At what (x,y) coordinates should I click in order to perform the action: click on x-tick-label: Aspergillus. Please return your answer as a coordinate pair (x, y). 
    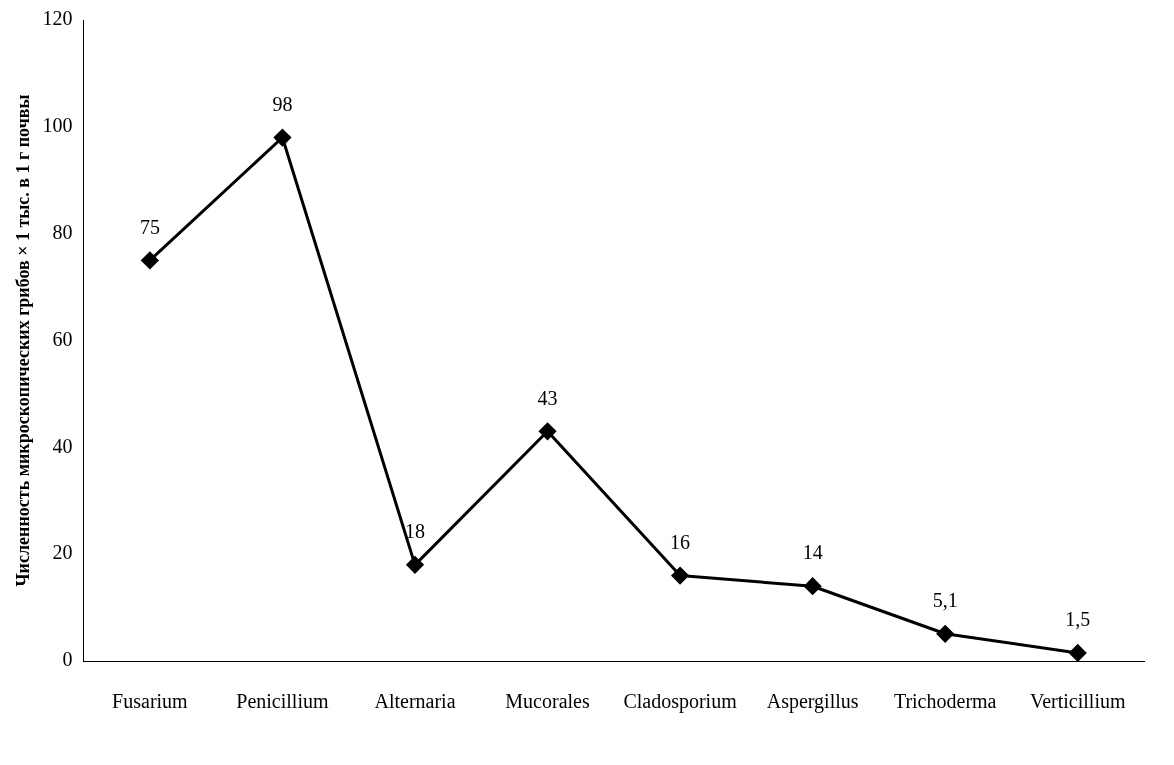
    Looking at the image, I should click on (812, 702).